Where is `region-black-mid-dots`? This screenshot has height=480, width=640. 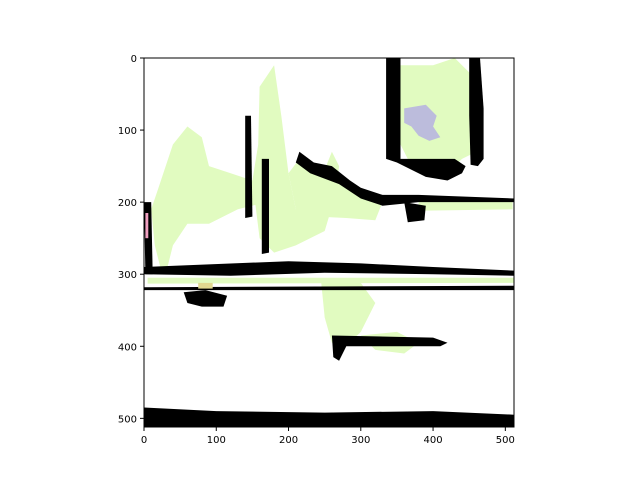
region-black-mid-dots is located at coordinates (205, 298).